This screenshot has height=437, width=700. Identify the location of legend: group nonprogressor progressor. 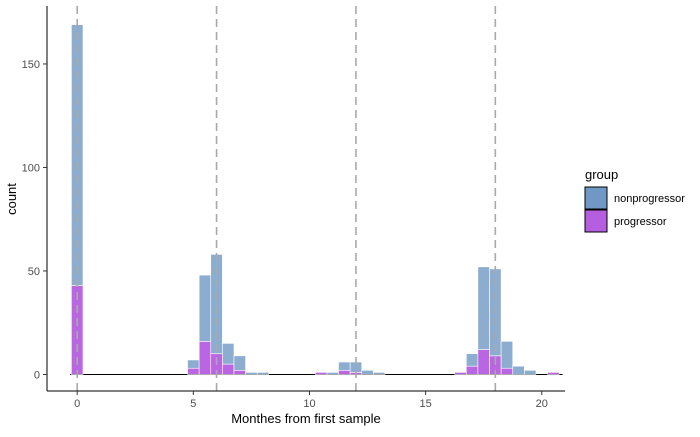
(634, 200).